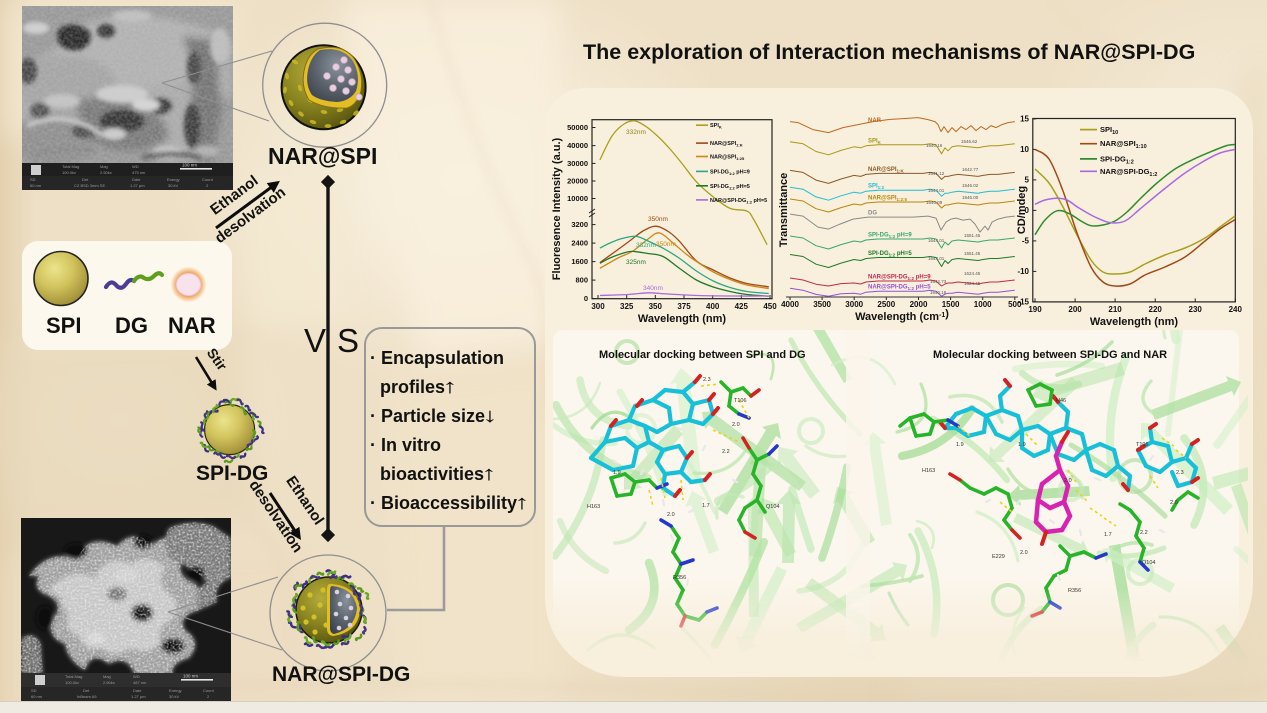  Describe the element at coordinates (1026, 240) in the screenshot. I see `svg-text: -5` at that location.